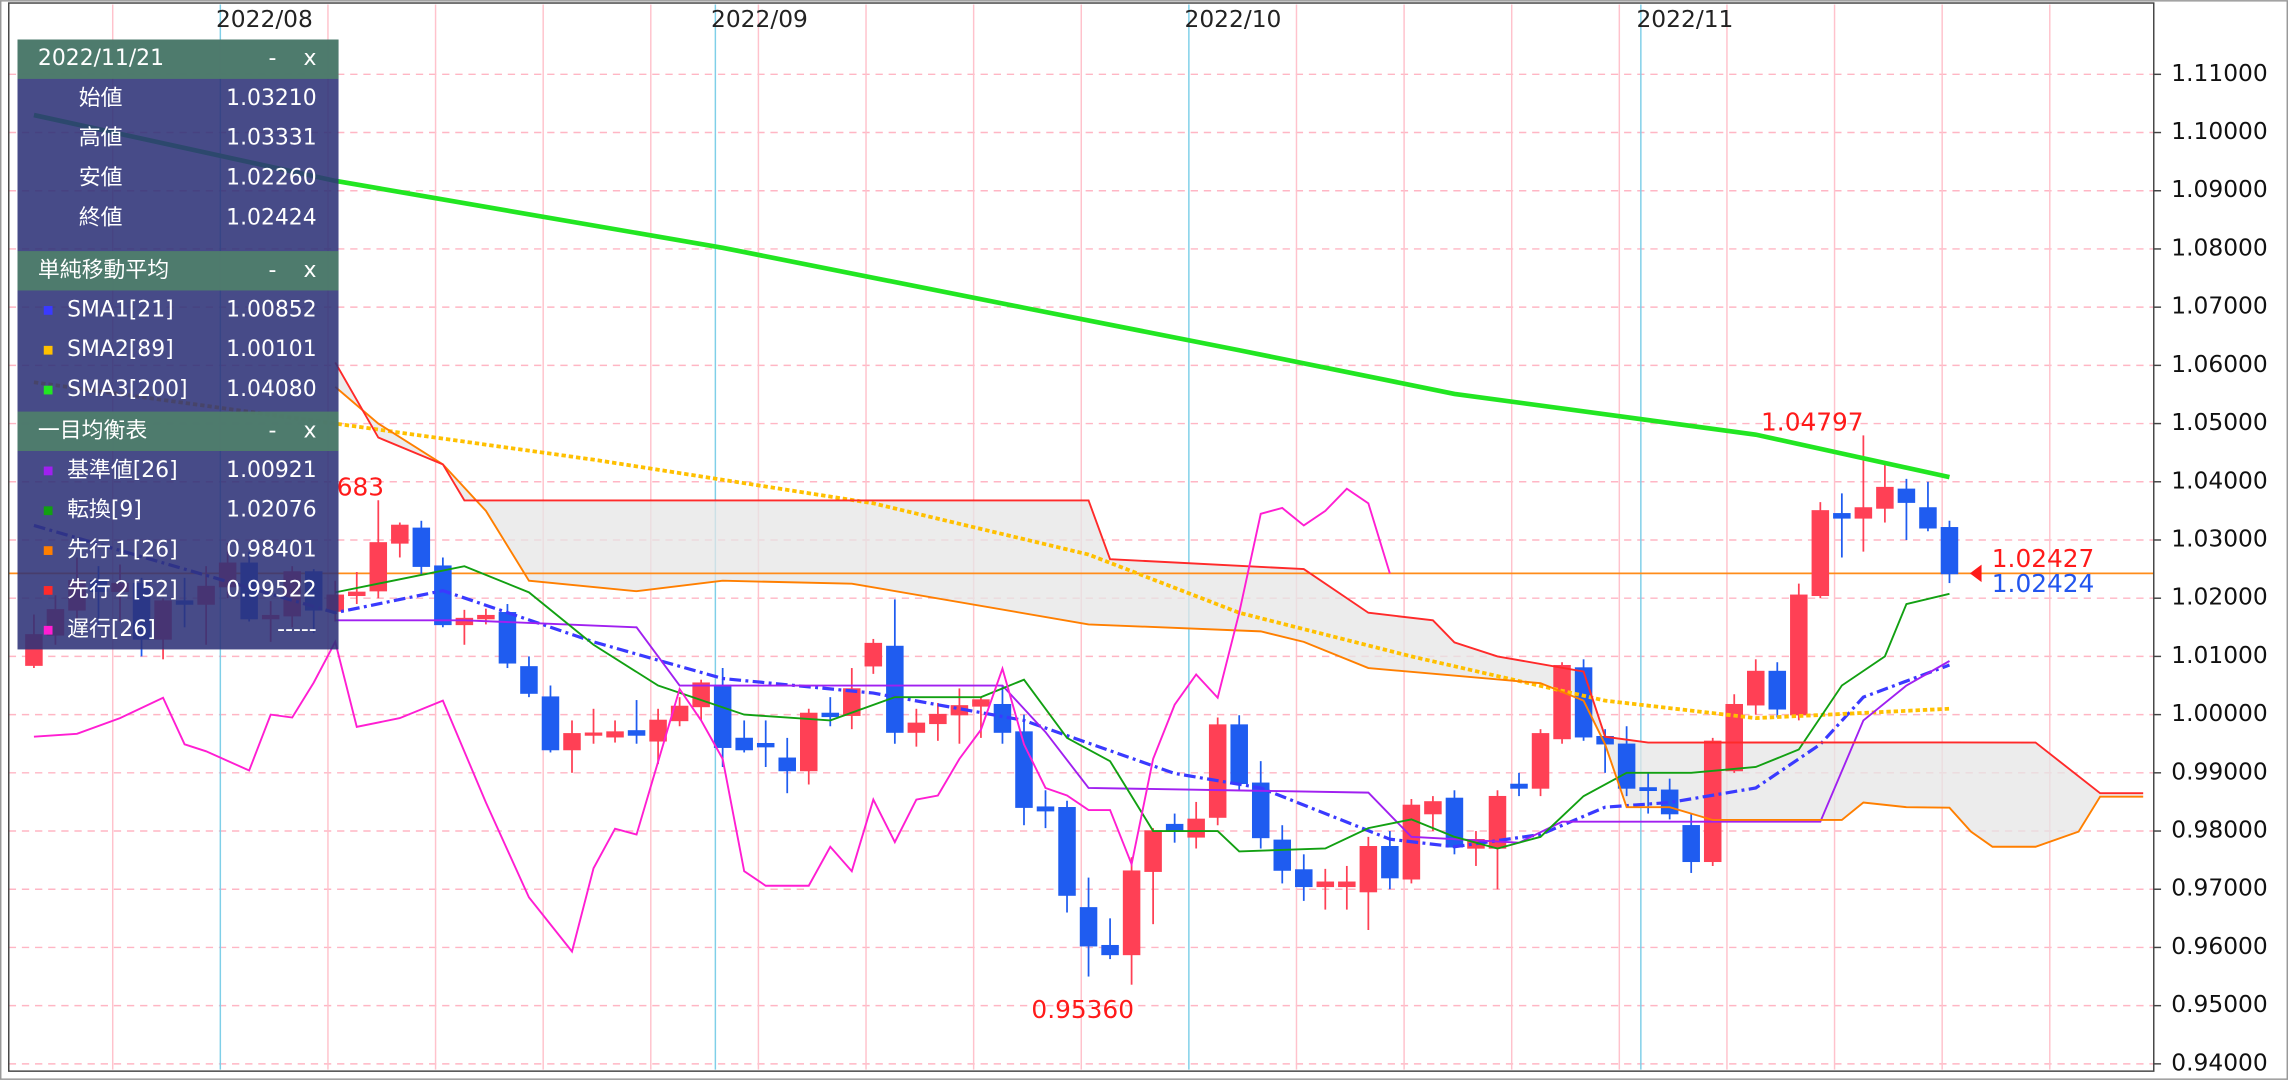  What do you see at coordinates (1812, 422) in the screenshot?
I see `annotation: 1.04797` at bounding box center [1812, 422].